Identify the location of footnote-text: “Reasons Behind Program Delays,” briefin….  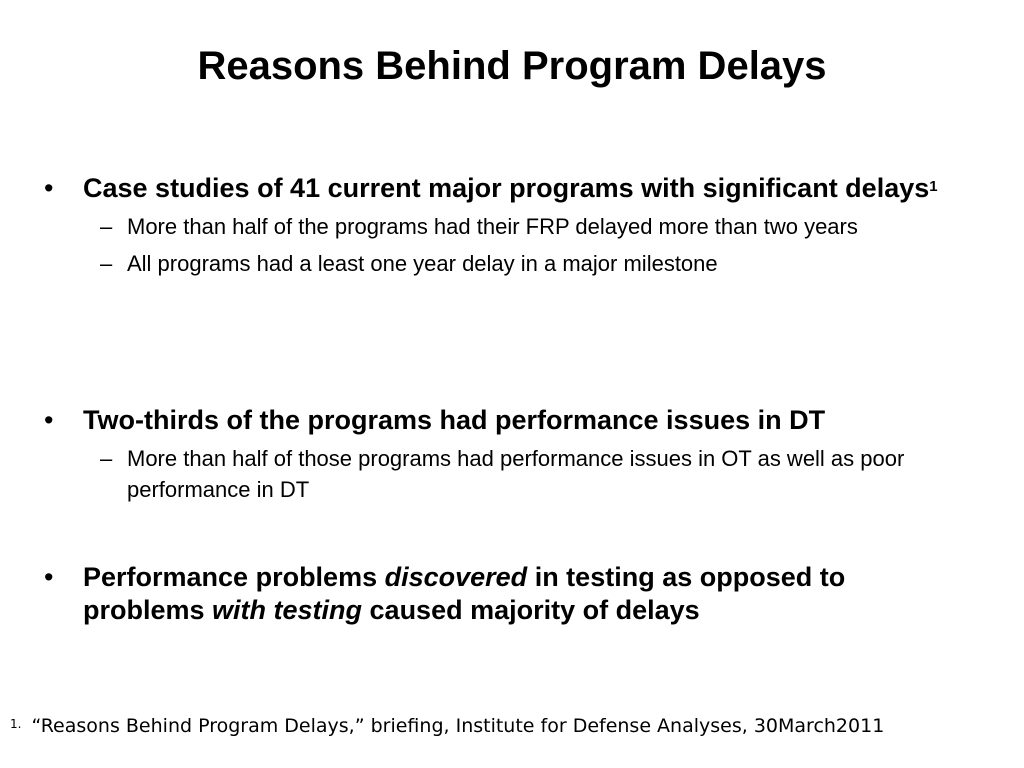
(458, 726).